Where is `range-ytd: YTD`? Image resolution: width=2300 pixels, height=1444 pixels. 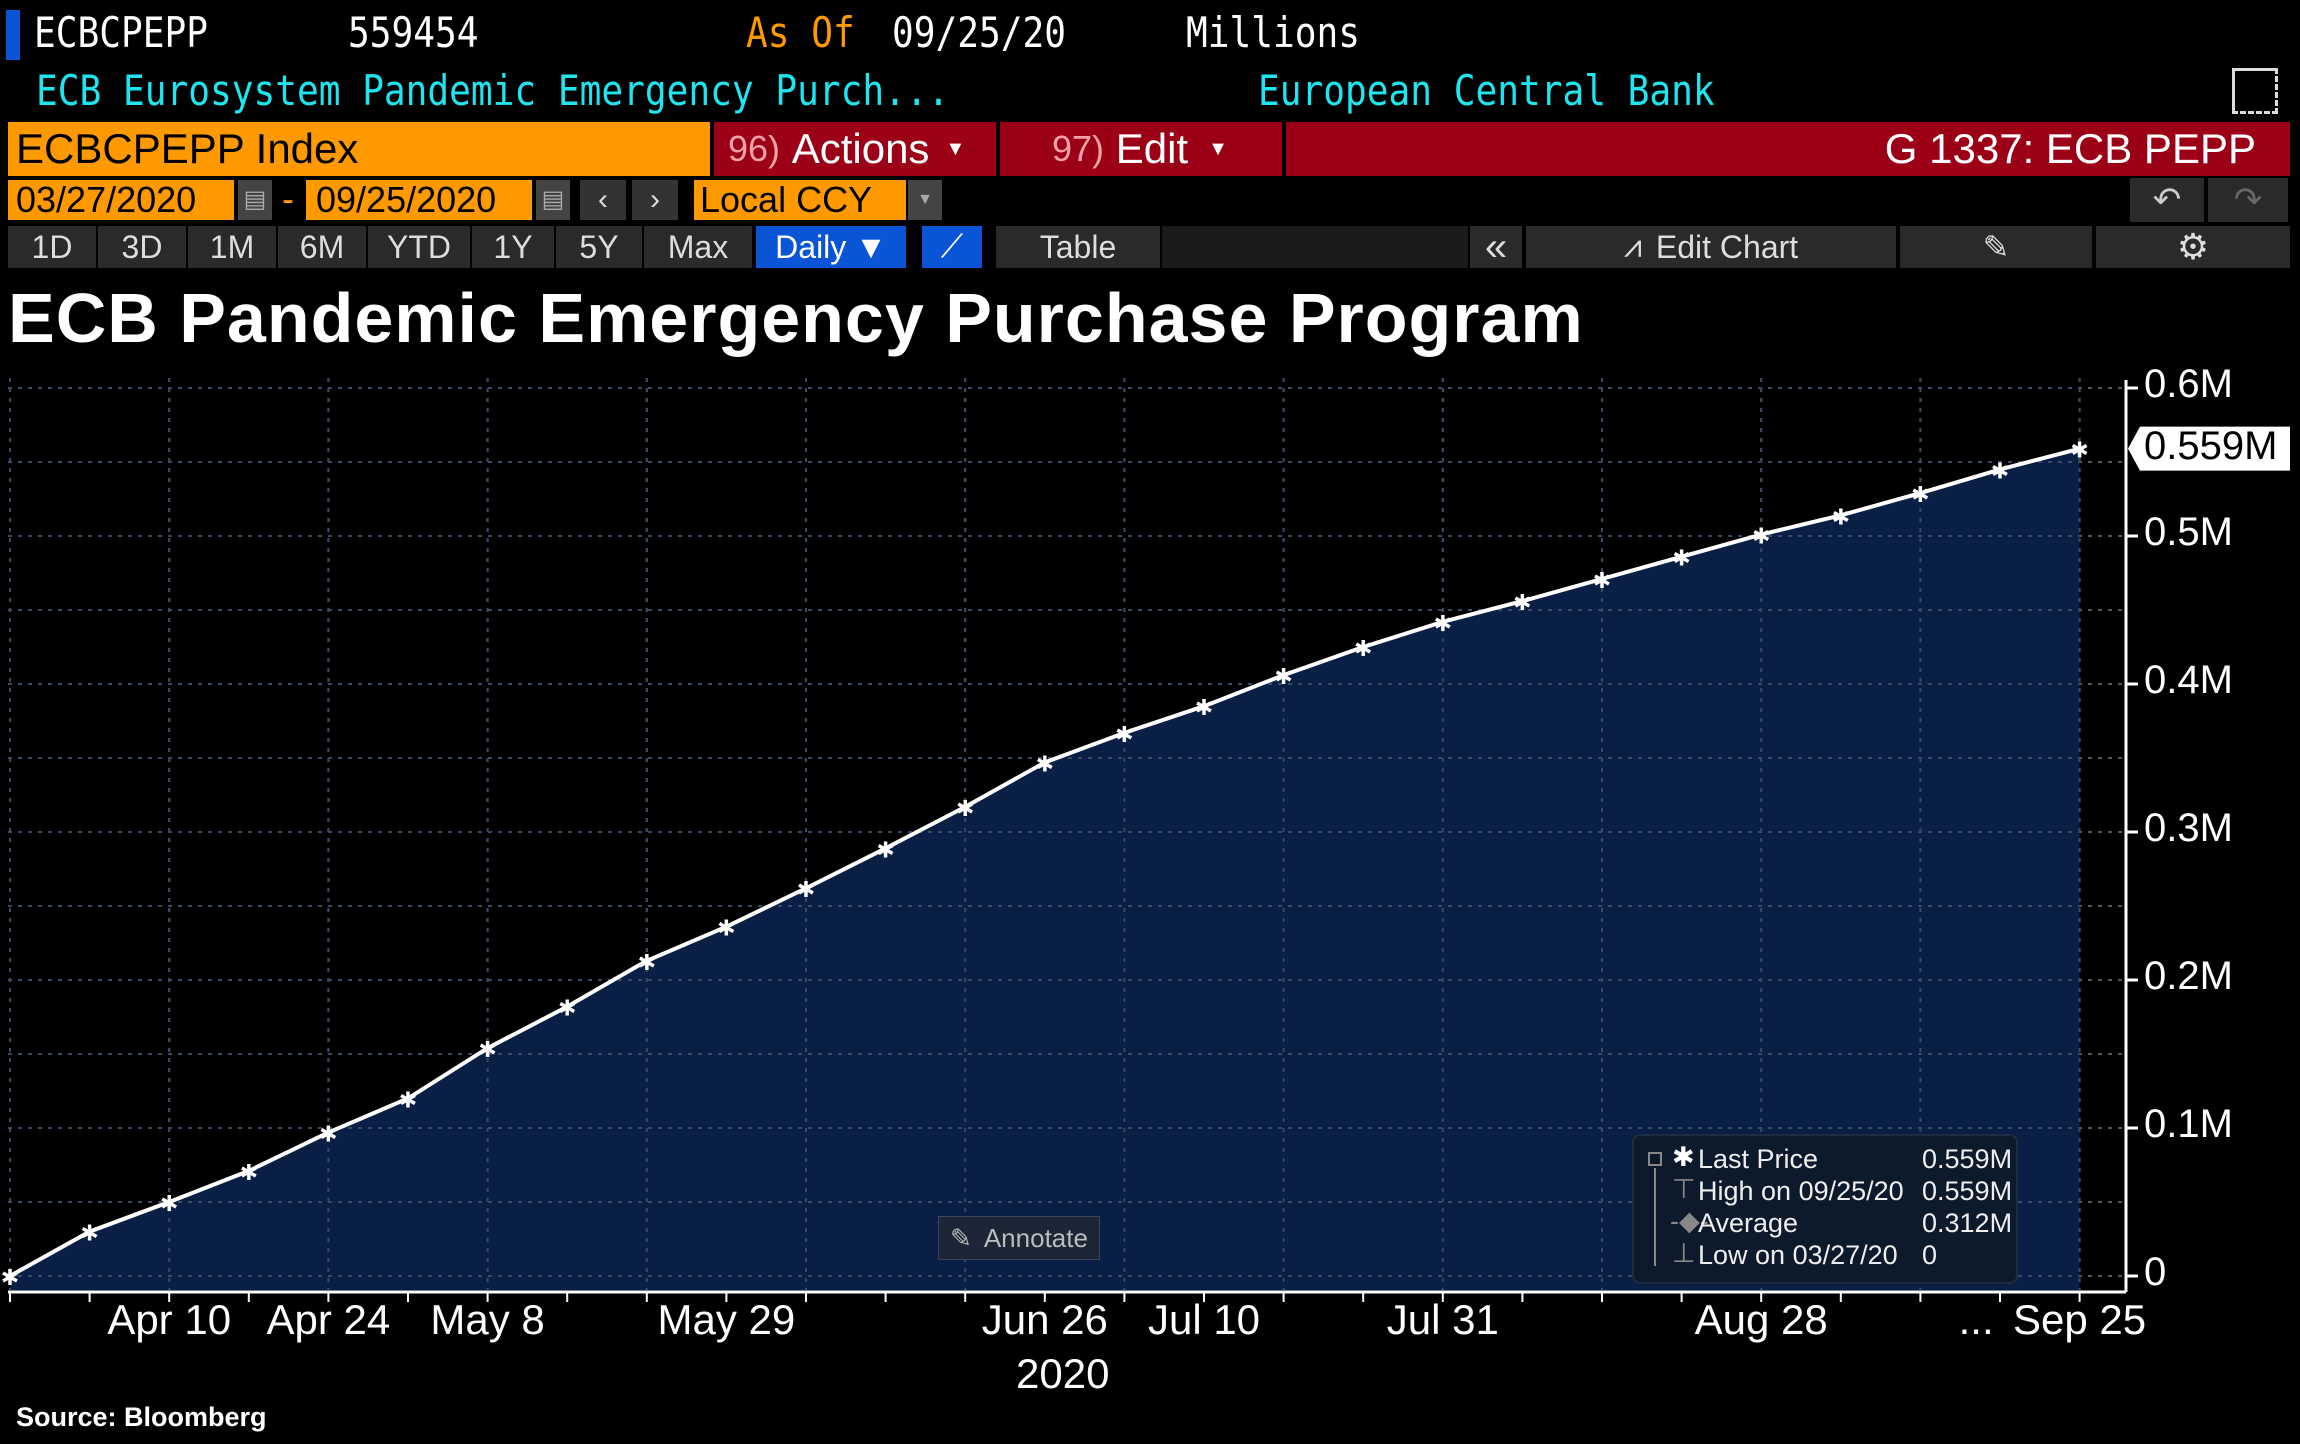
range-ytd: YTD is located at coordinates (419, 247).